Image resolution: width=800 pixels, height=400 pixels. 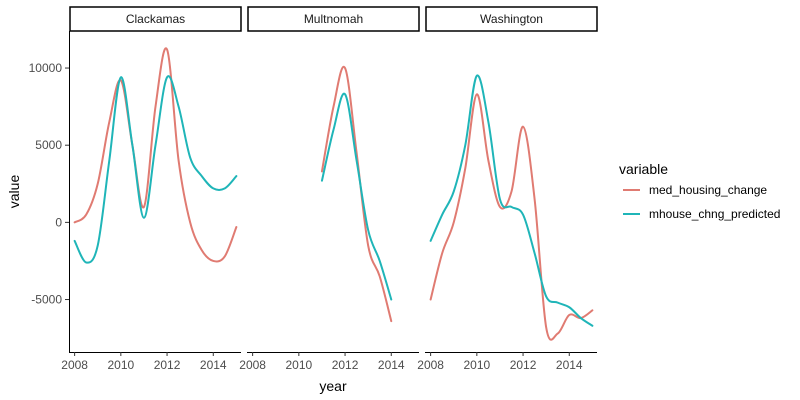 I want to click on facet-strip-label: Washington, so click(x=511, y=19).